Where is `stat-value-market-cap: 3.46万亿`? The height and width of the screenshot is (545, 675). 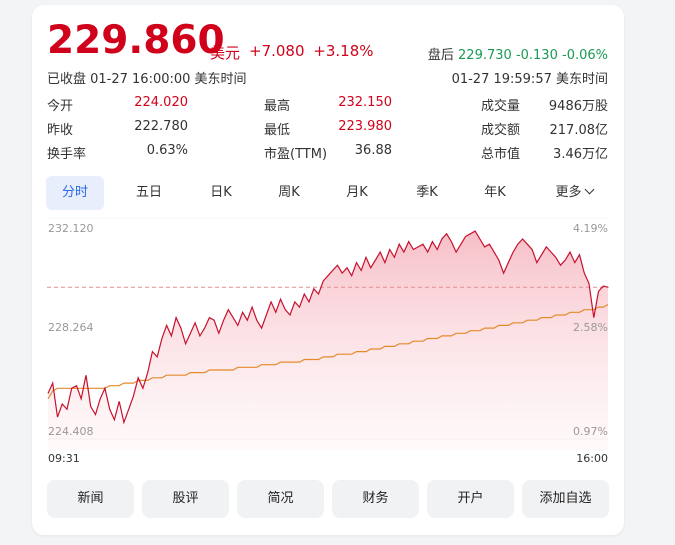 stat-value-market-cap: 3.46万亿 is located at coordinates (580, 154).